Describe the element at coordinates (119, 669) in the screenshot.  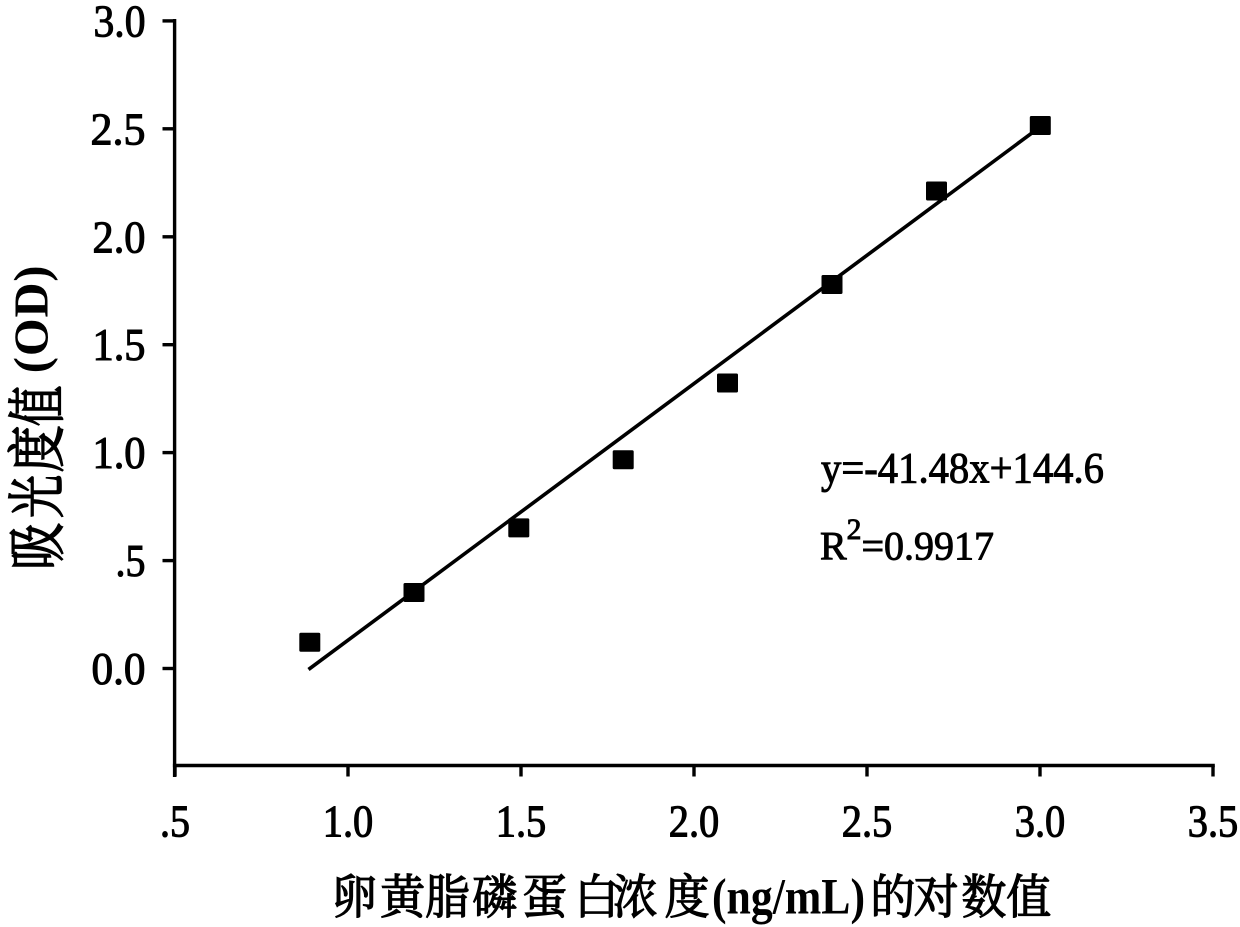
I see `svg-text: 0.0` at that location.